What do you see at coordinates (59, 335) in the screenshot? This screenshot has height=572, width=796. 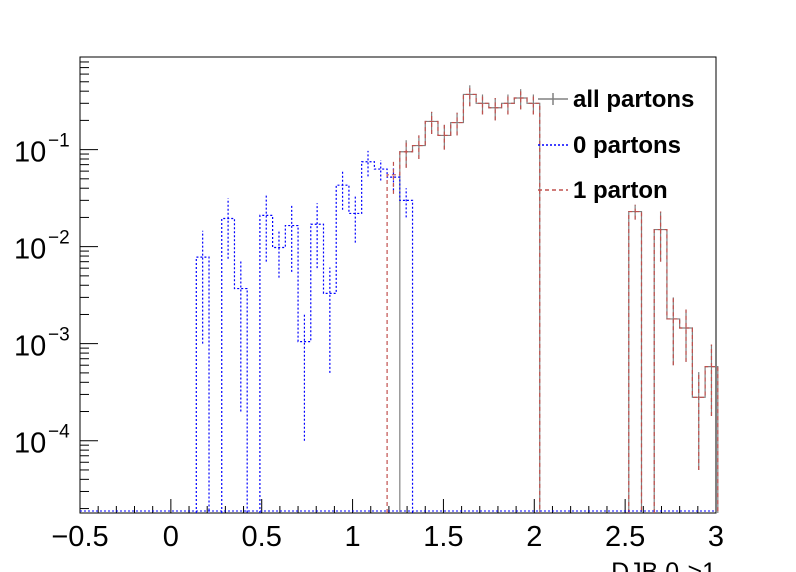 I see `y-tick-exponent: −3` at bounding box center [59, 335].